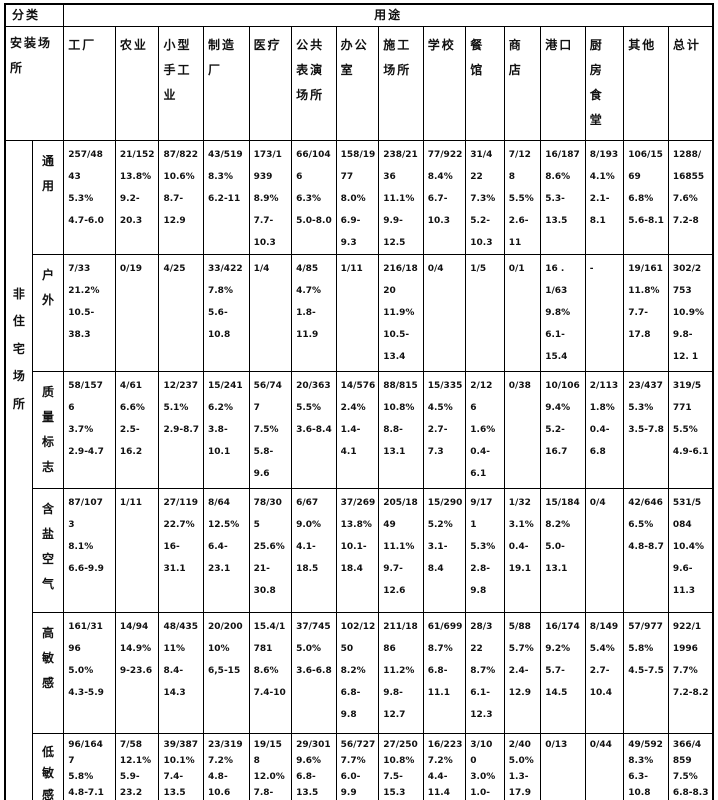 The height and width of the screenshot is (800, 718). Describe the element at coordinates (604, 672) in the screenshot. I see `data-cell-r4-c12: 8/149 5.4% 2.7- 10.4` at that location.